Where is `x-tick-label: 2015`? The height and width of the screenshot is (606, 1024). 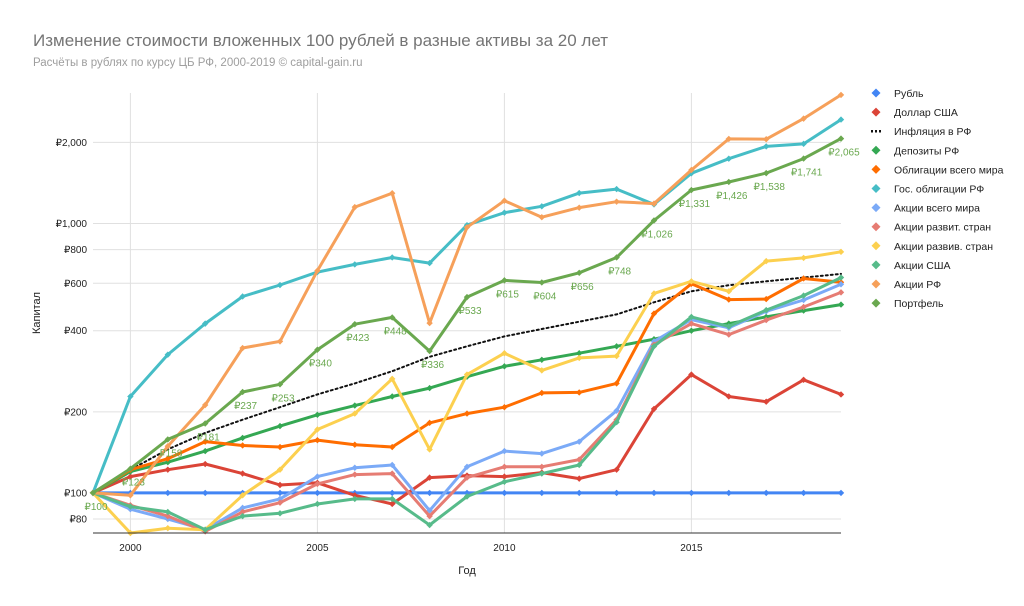
x-tick-label: 2015 is located at coordinates (691, 548).